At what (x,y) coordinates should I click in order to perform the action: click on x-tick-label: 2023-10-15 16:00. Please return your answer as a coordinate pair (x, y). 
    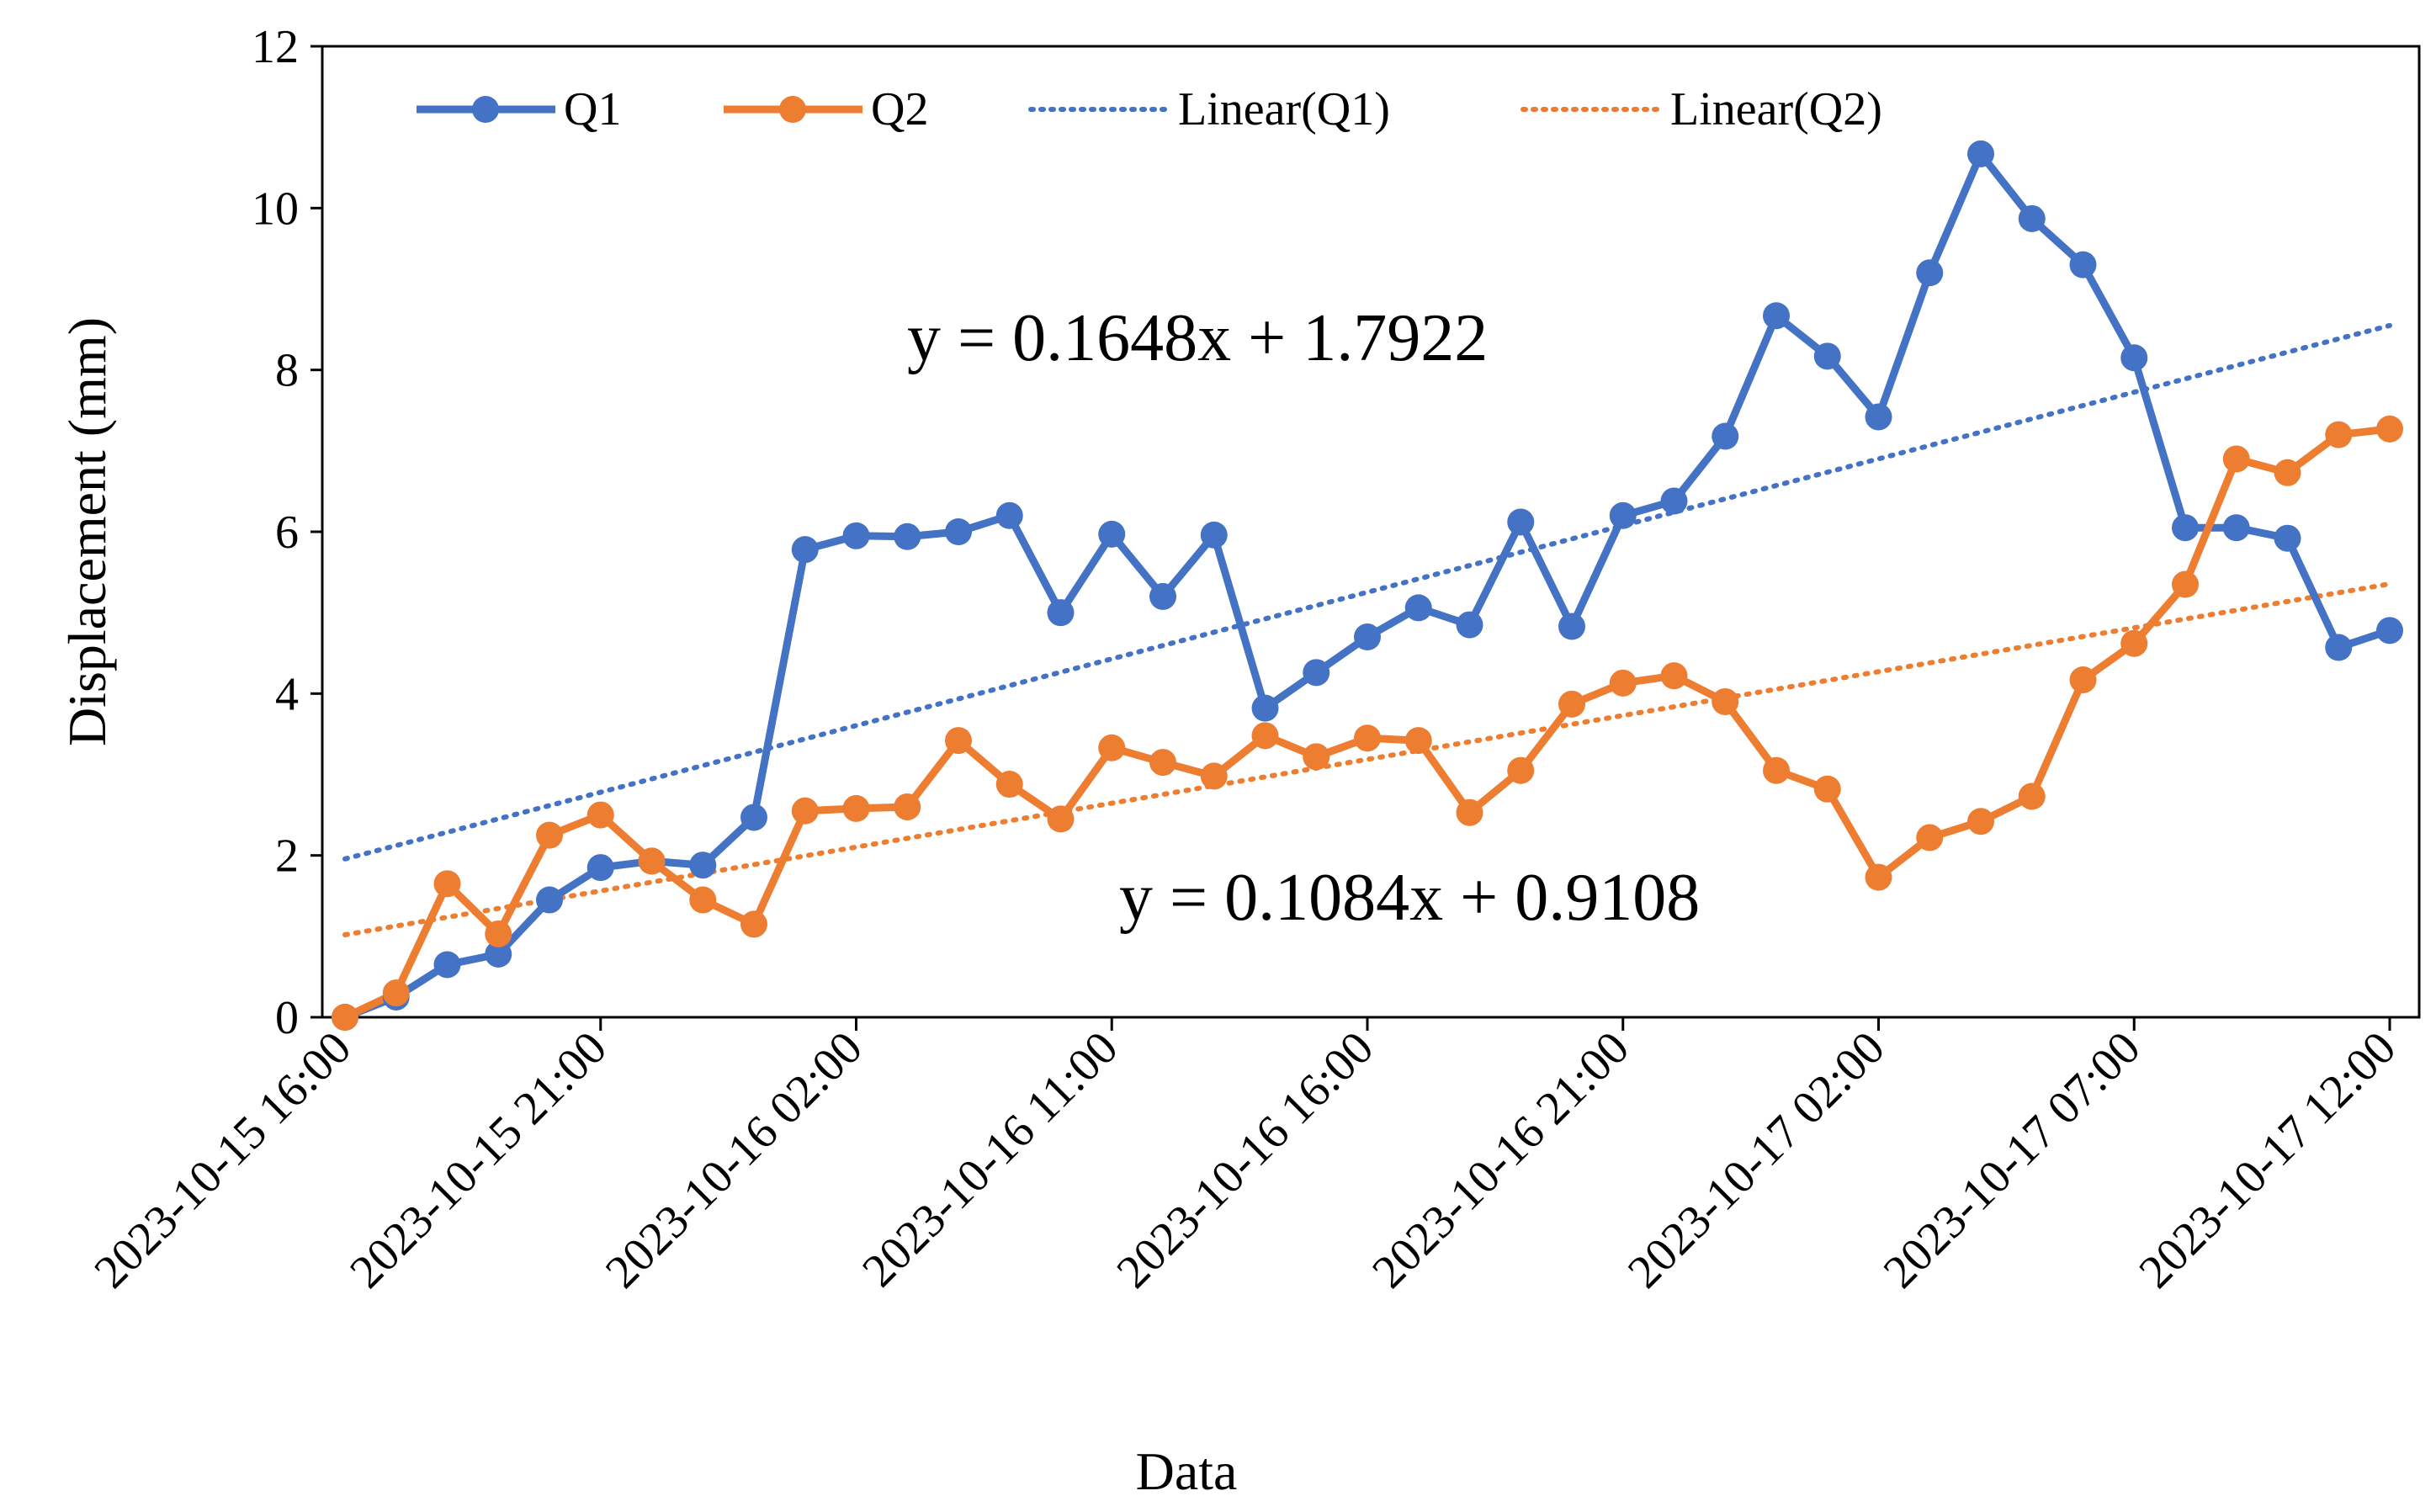
    Looking at the image, I should click on (222, 1159).